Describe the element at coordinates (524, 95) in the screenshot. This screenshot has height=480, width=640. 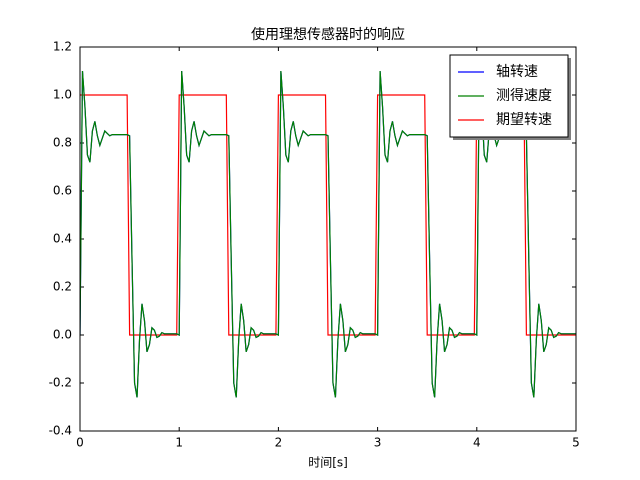
I see `legend-label: 测得速度` at that location.